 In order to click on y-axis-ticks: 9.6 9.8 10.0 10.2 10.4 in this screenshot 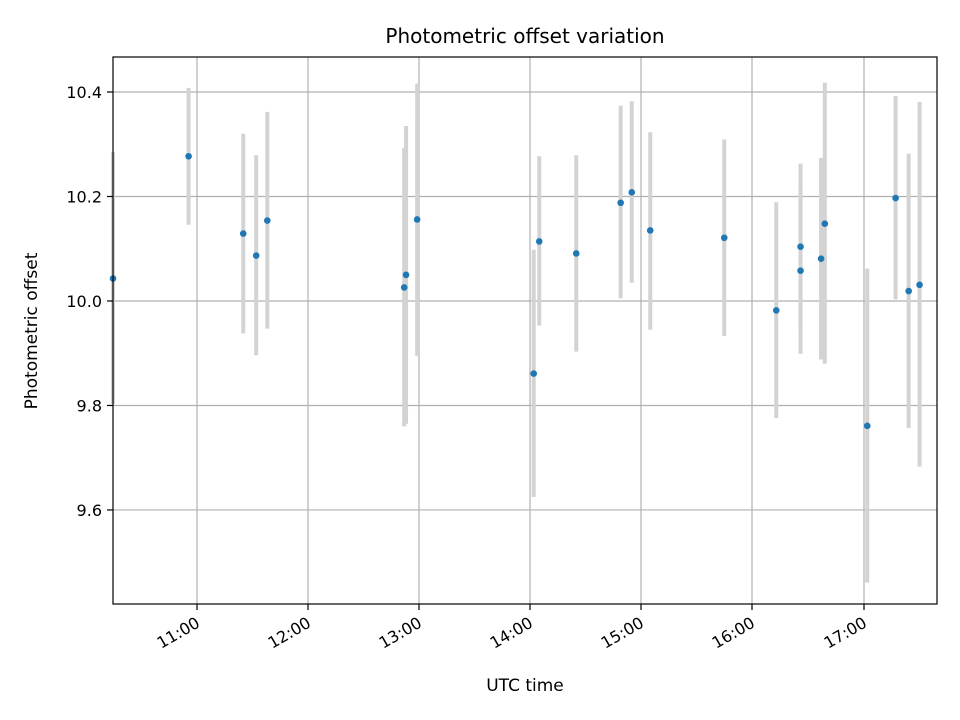, I will do `click(89, 301)`.